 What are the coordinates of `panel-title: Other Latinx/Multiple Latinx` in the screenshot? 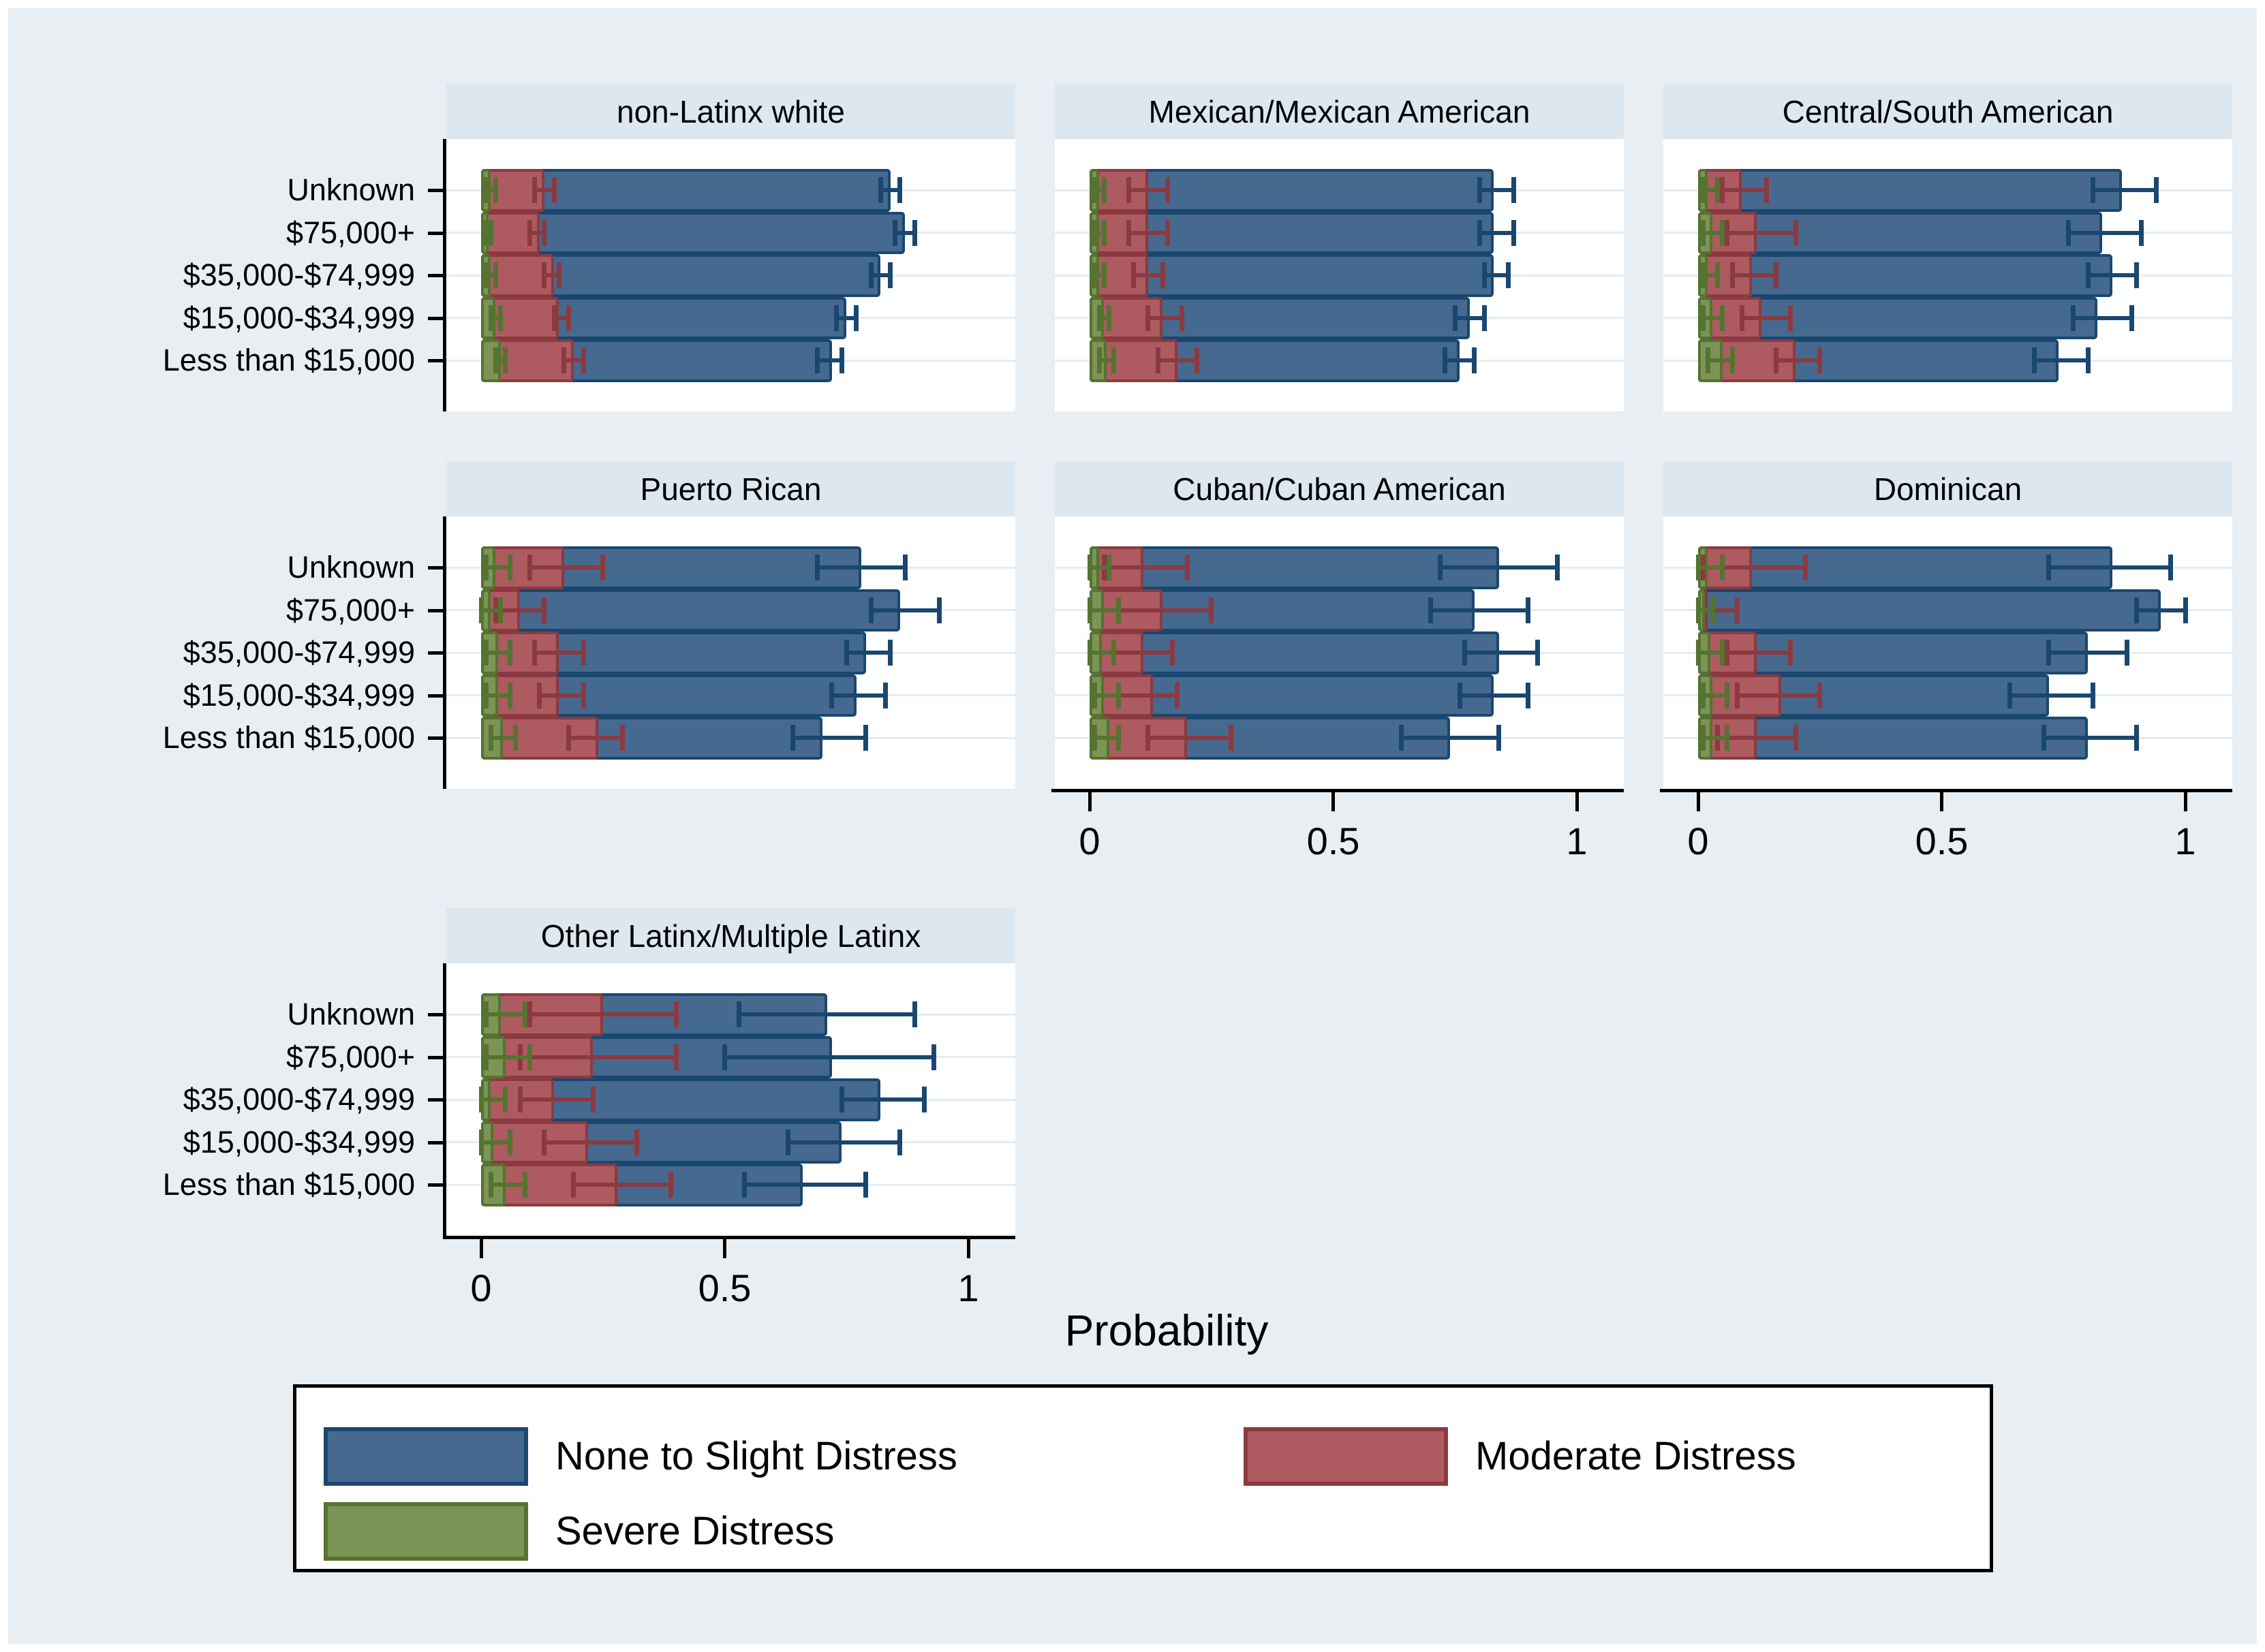 It's located at (730, 935).